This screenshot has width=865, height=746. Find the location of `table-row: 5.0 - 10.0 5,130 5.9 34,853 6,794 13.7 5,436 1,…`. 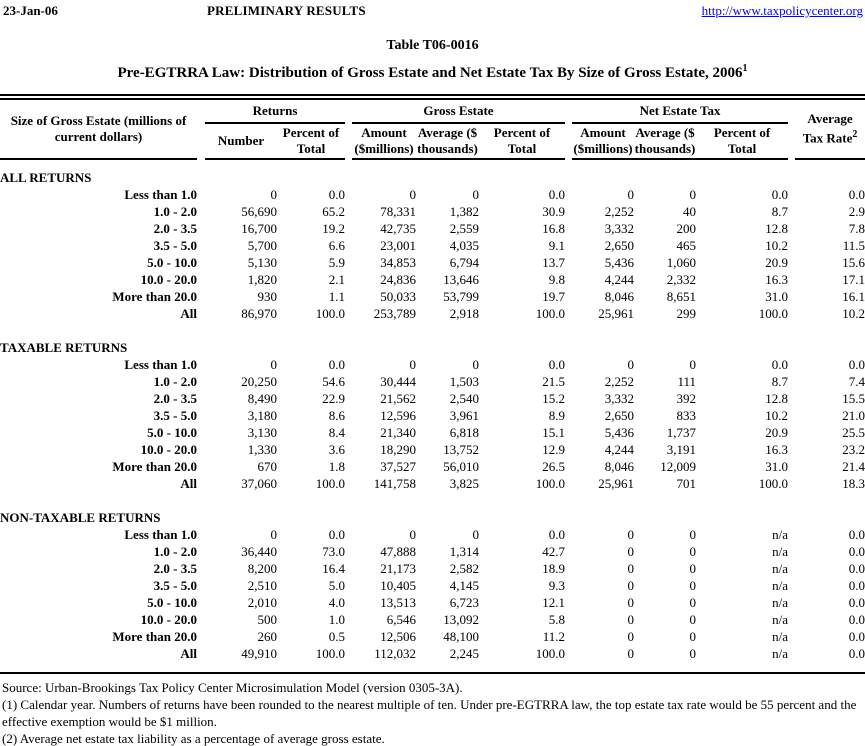

table-row: 5.0 - 10.0 5,130 5.9 34,853 6,794 13.7 5,436 1,… is located at coordinates (432, 262).